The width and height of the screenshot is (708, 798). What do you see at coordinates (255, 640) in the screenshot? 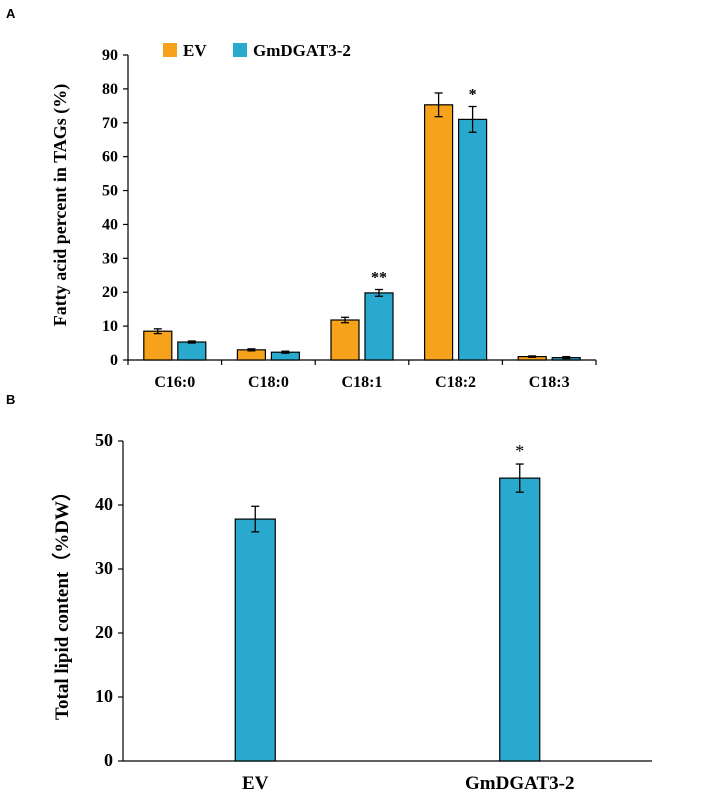
I see `bar-series-ev` at bounding box center [255, 640].